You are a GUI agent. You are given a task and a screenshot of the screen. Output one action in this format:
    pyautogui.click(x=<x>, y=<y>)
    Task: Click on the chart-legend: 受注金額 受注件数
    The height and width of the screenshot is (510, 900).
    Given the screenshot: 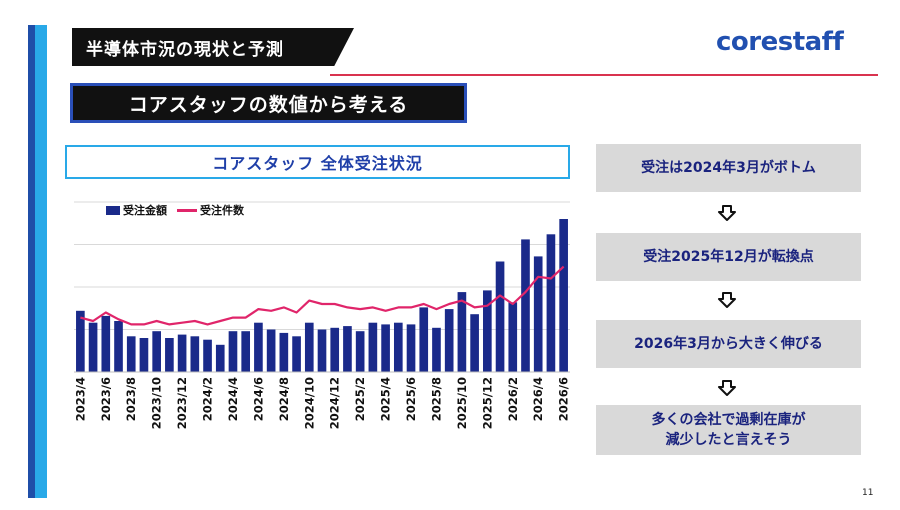 What is the action you would take?
    pyautogui.click(x=175, y=210)
    